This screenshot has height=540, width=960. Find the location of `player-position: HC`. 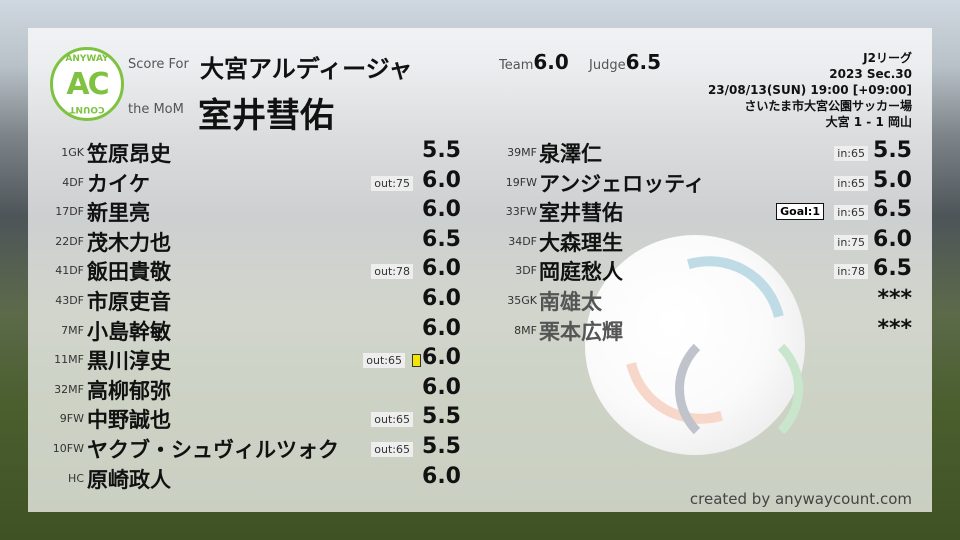

player-position: HC is located at coordinates (76, 478).